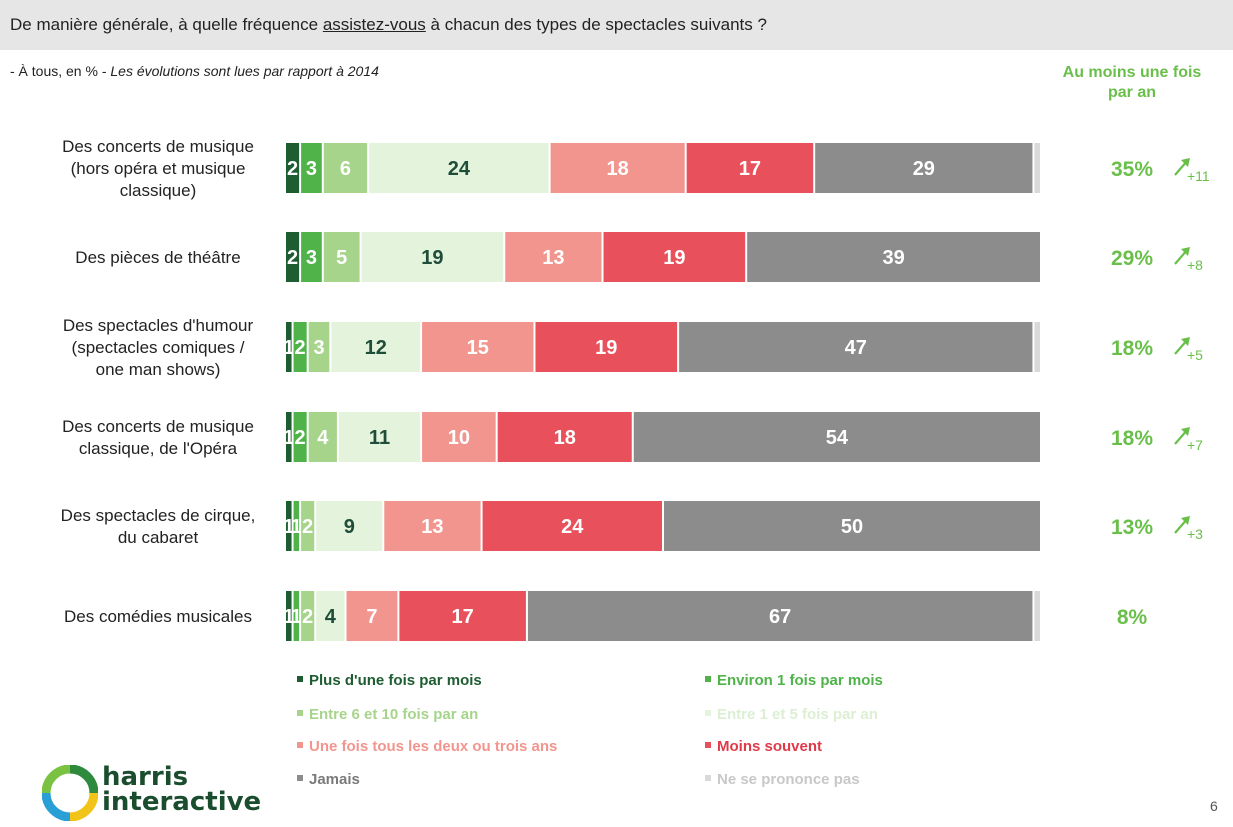 The width and height of the screenshot is (1233, 827). I want to click on data-label: 17, so click(463, 617).